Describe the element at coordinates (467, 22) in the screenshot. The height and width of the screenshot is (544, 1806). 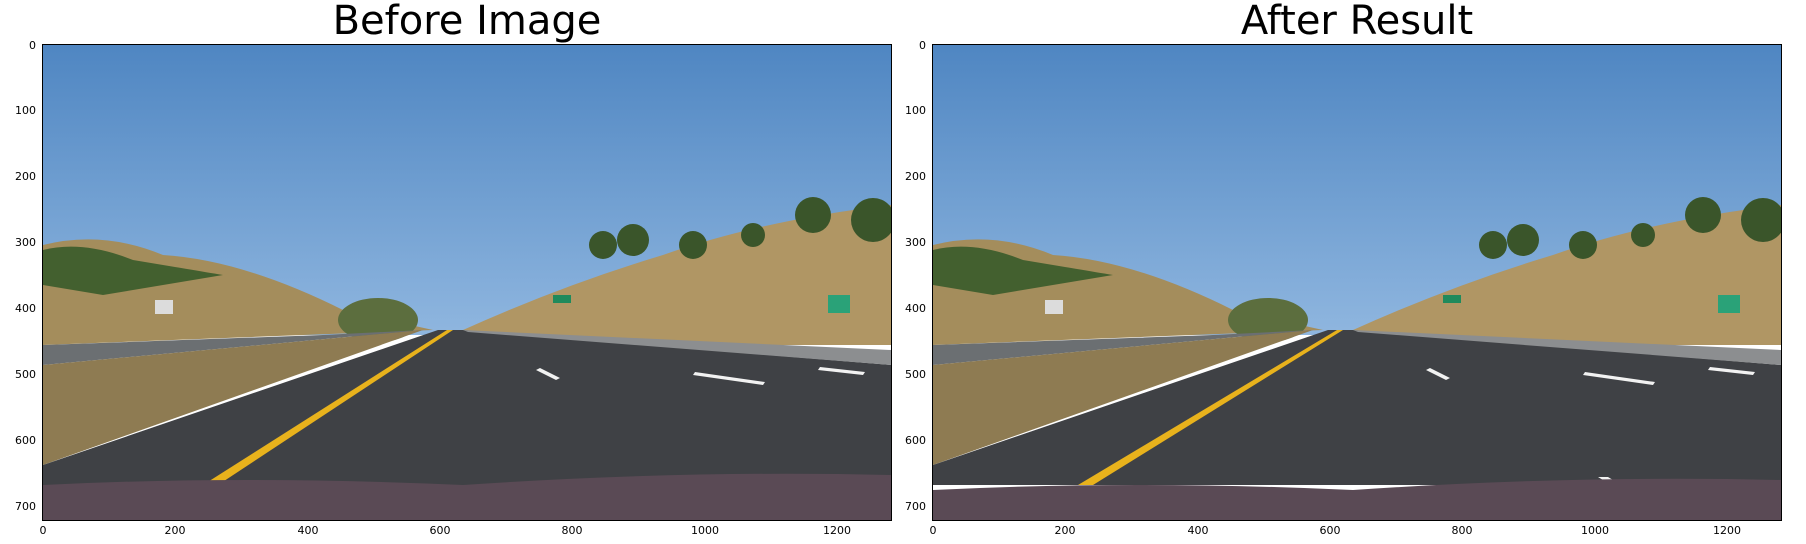
I see `before-title: Before Image` at that location.